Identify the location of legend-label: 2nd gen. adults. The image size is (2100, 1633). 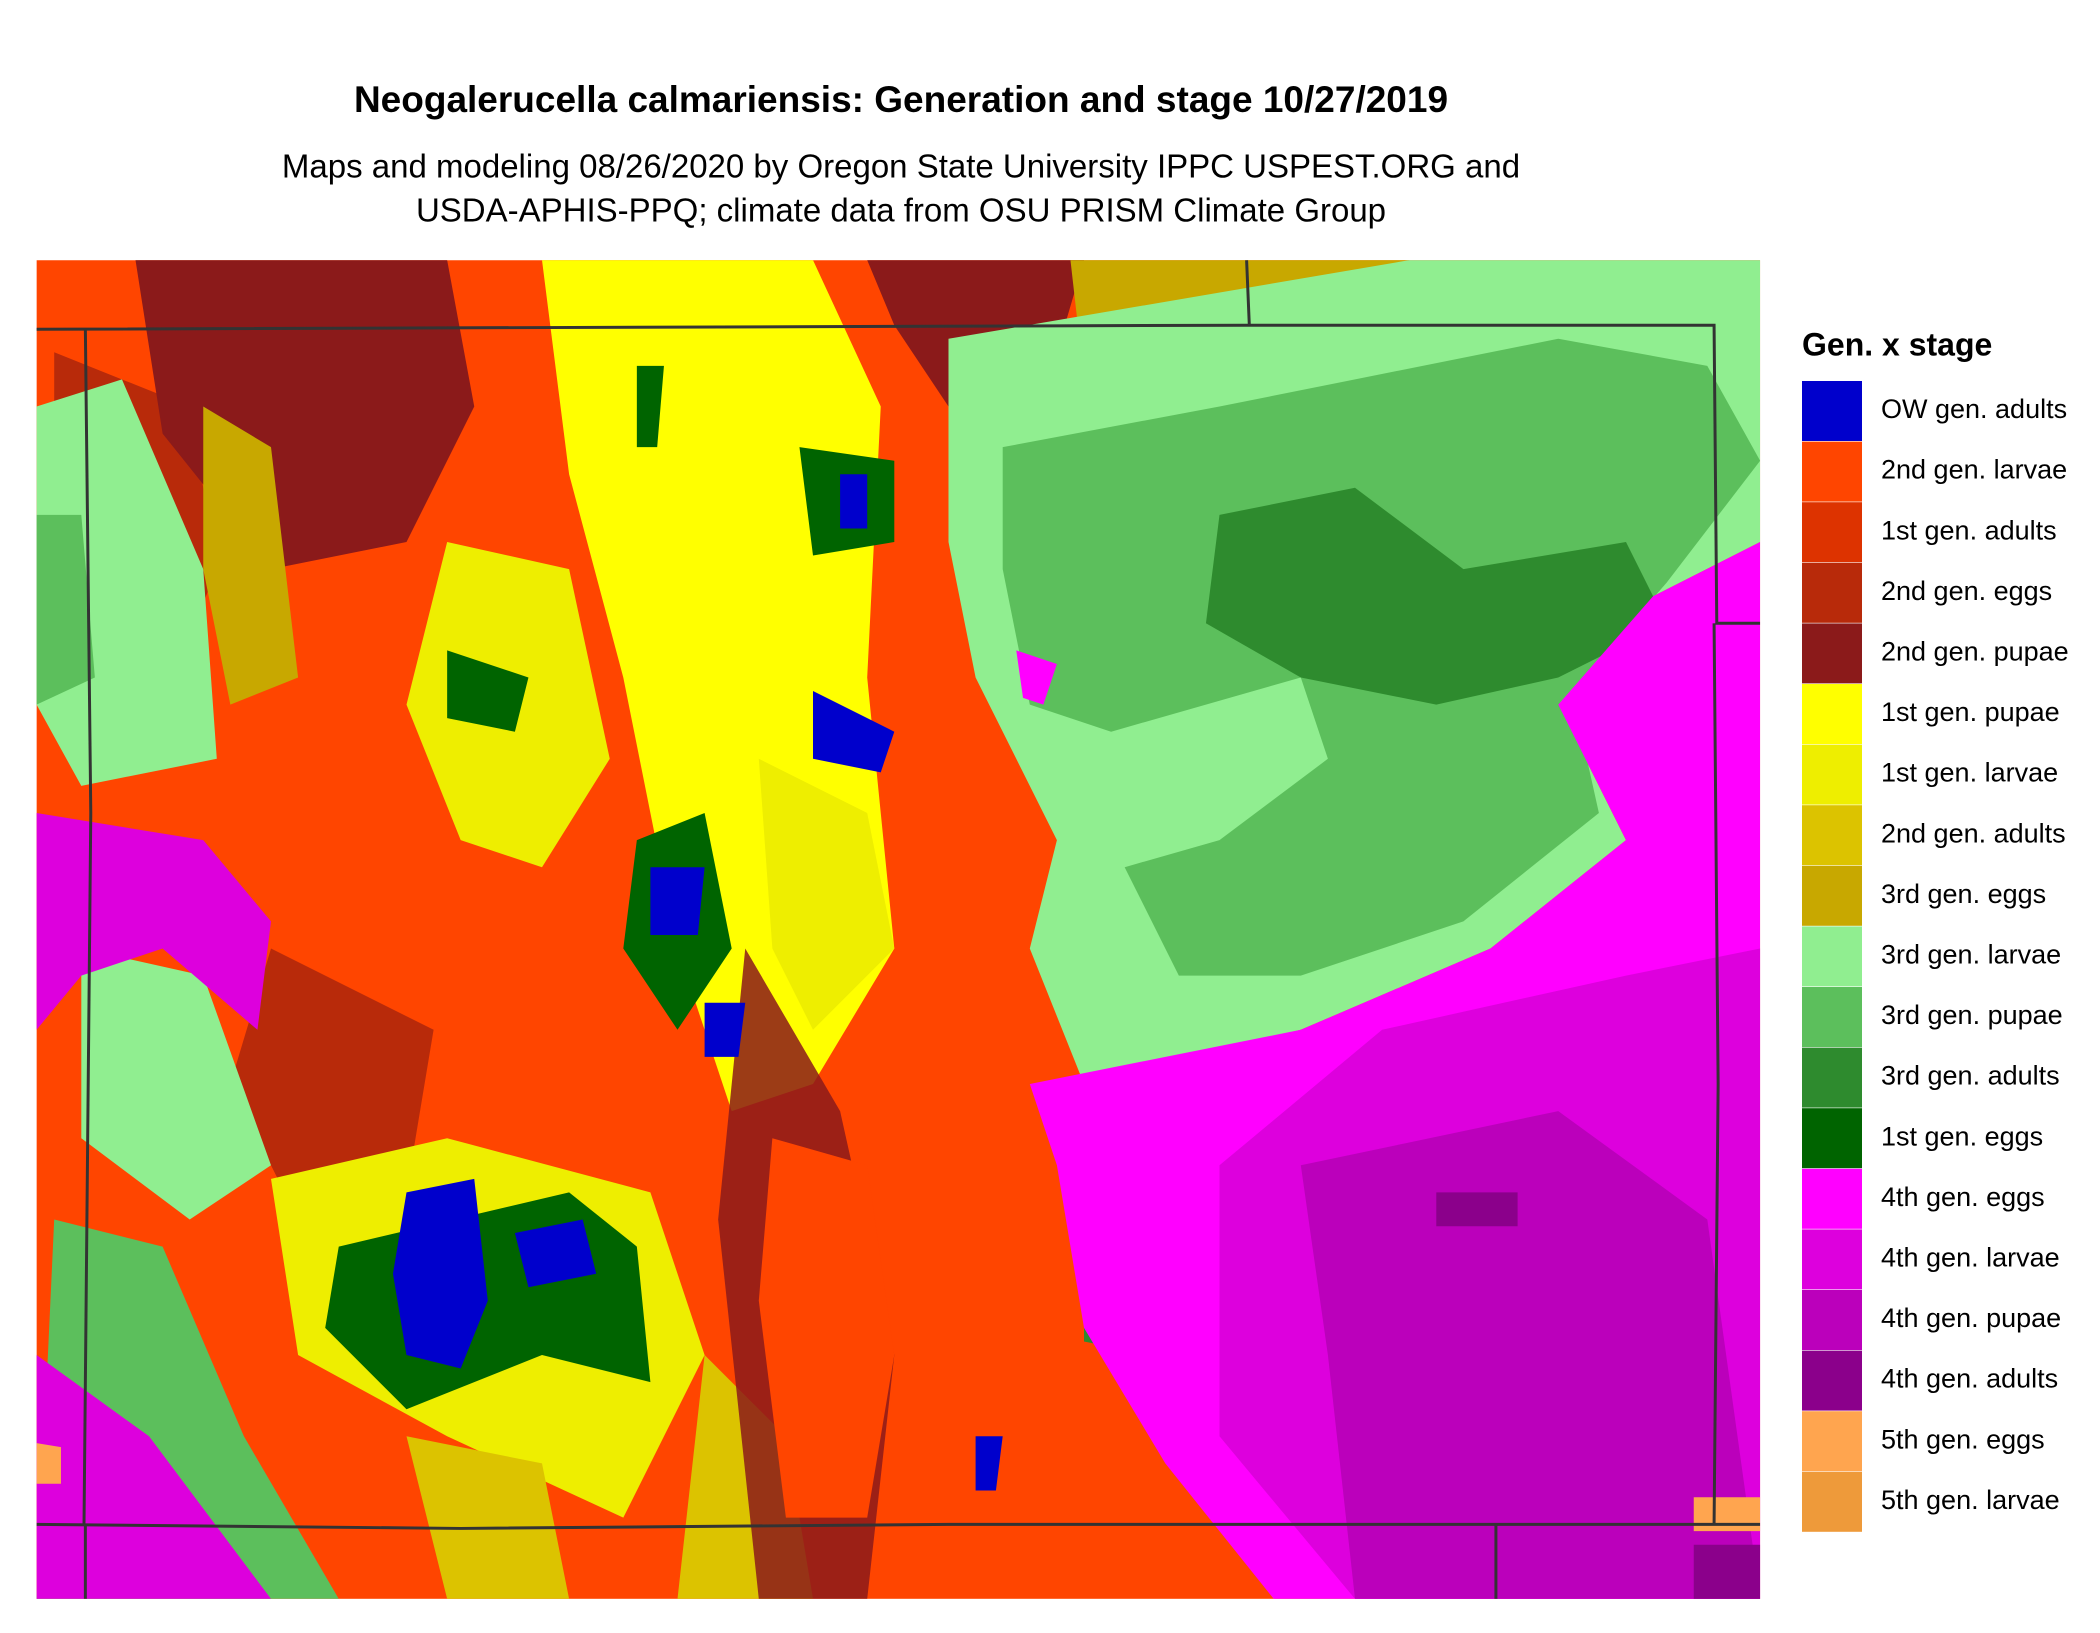
(1973, 833).